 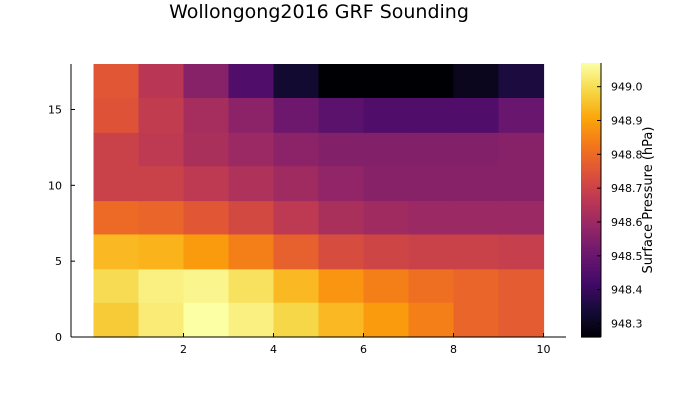 I want to click on y-tick-label: 5, so click(x=58, y=261).